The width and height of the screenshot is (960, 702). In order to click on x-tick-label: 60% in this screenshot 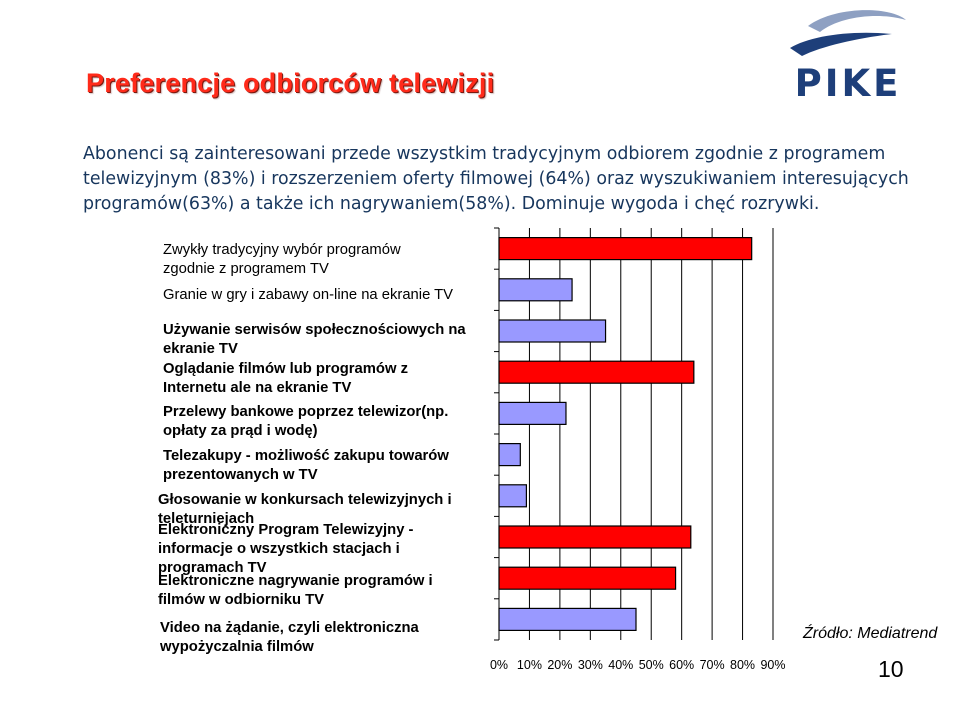, I will do `click(681, 665)`.